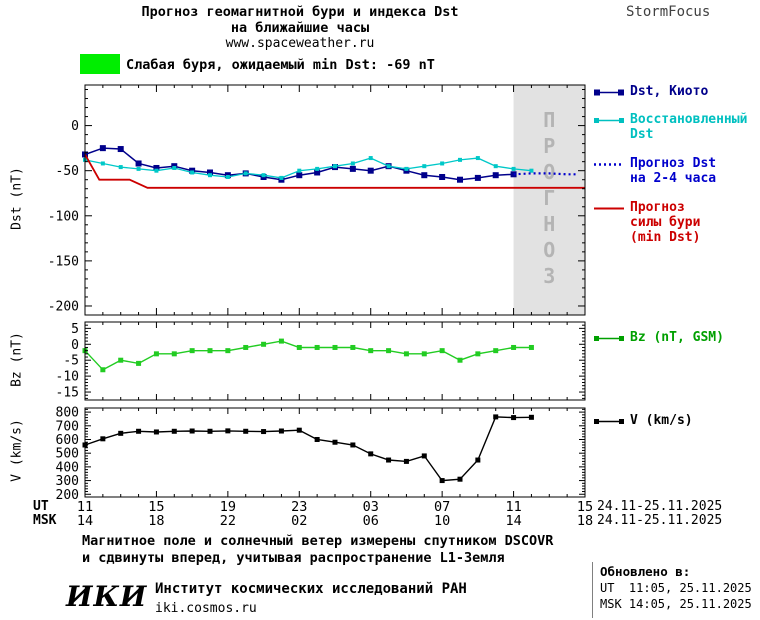 This screenshot has height=620, width=760. I want to click on ut-tick-label: 23, so click(299, 507).